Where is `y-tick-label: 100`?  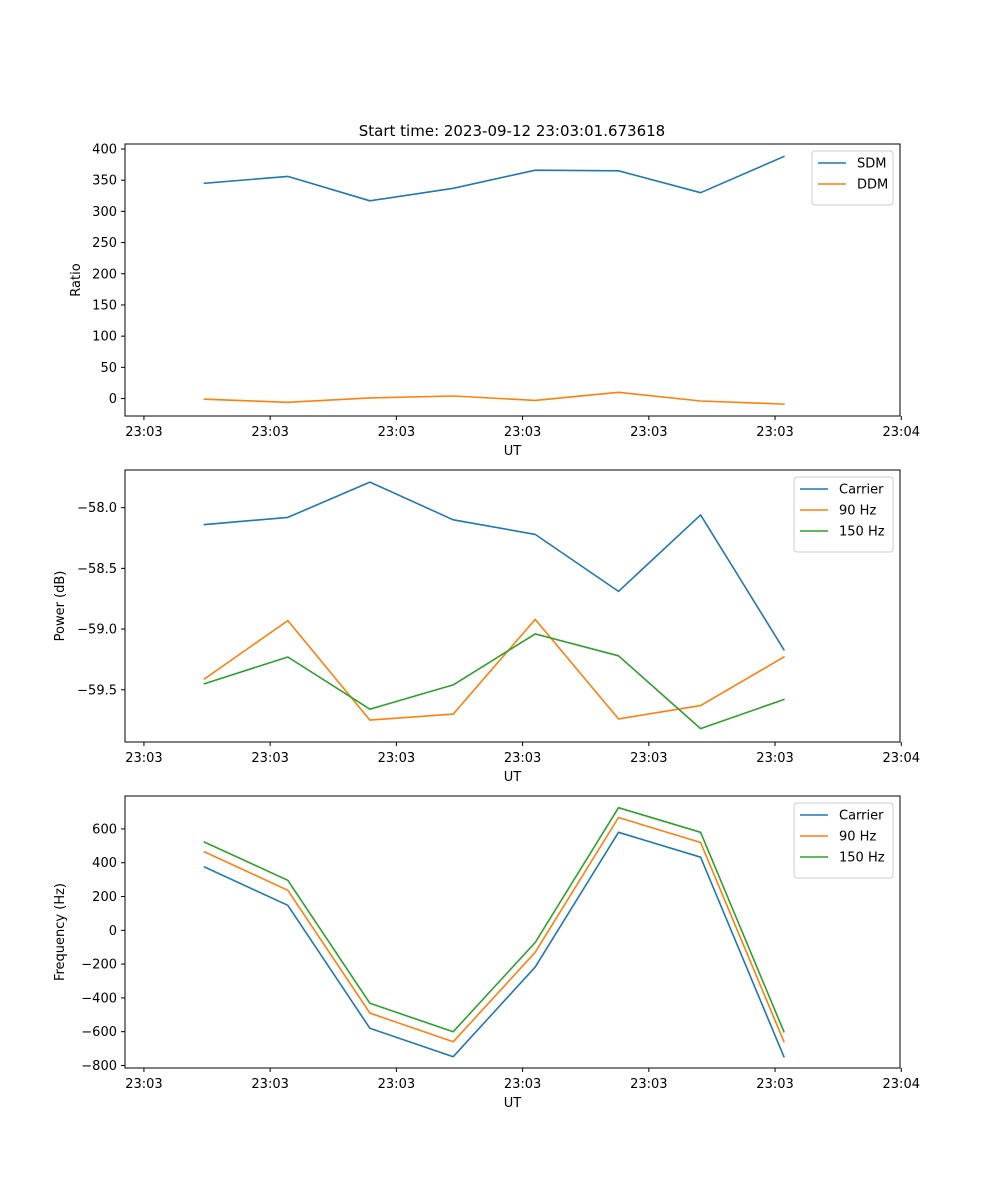 y-tick-label: 100 is located at coordinates (104, 337).